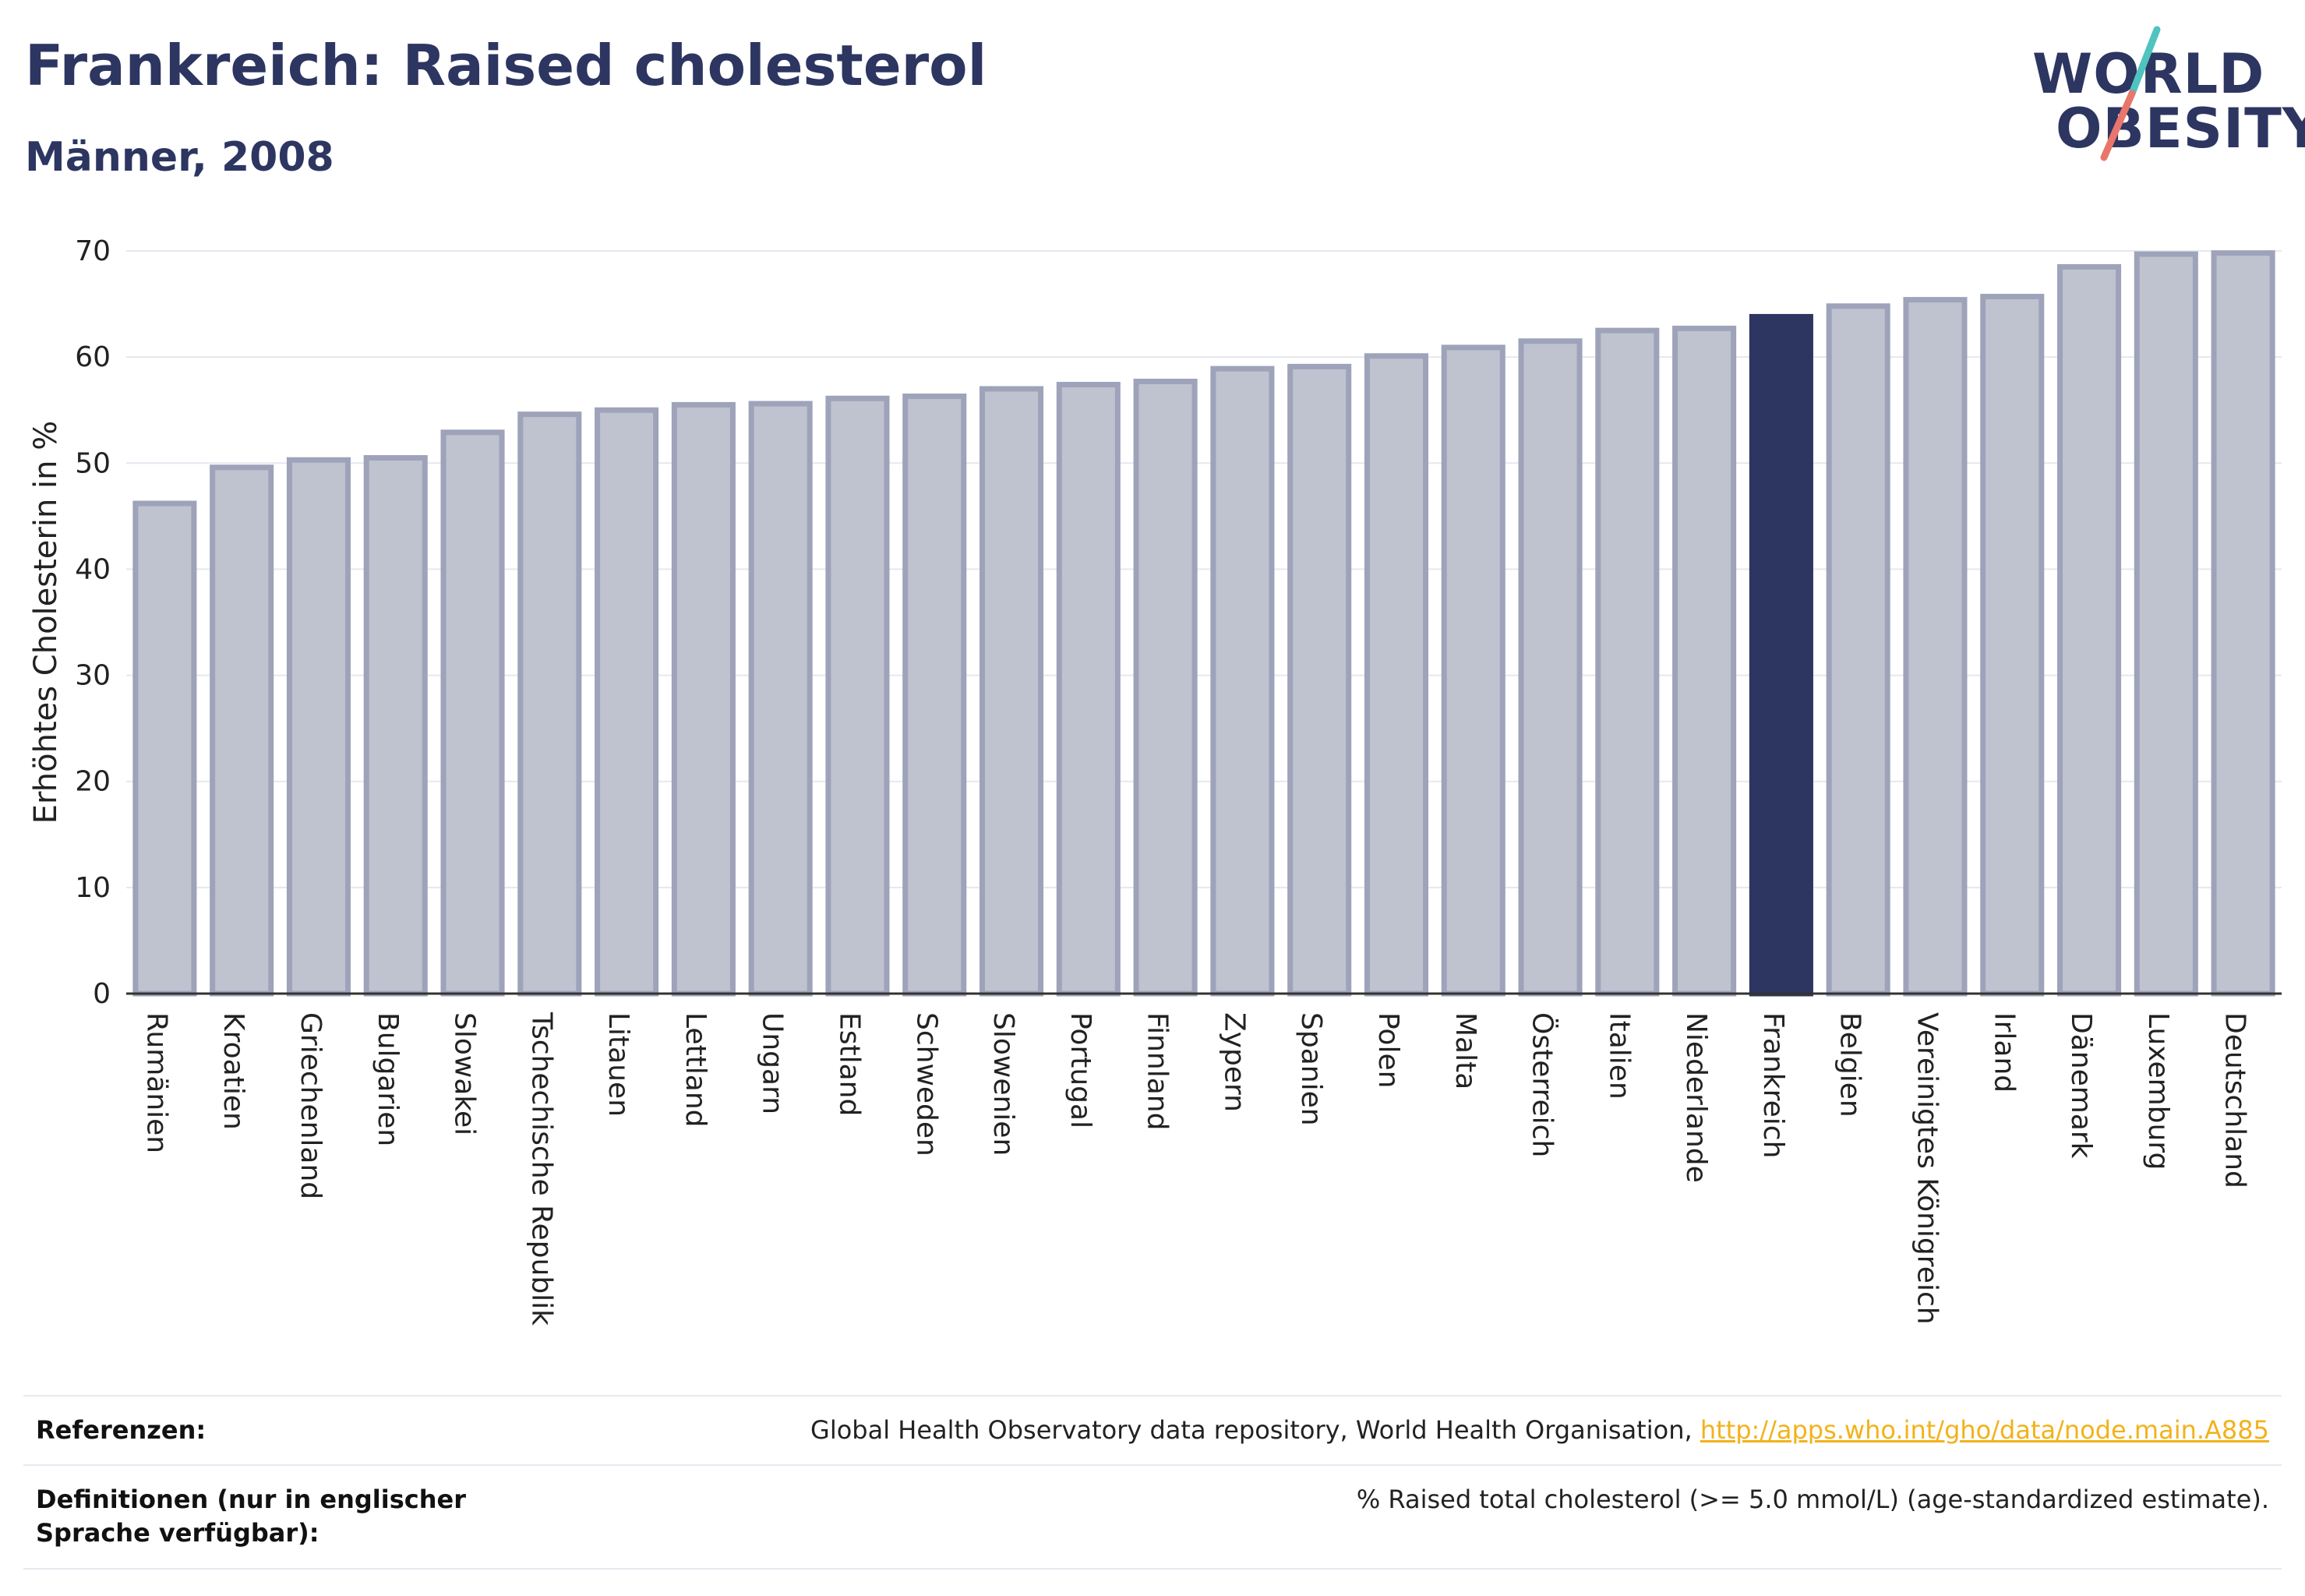  What do you see at coordinates (2004, 1052) in the screenshot?
I see `x-tick-label: Irland` at bounding box center [2004, 1052].